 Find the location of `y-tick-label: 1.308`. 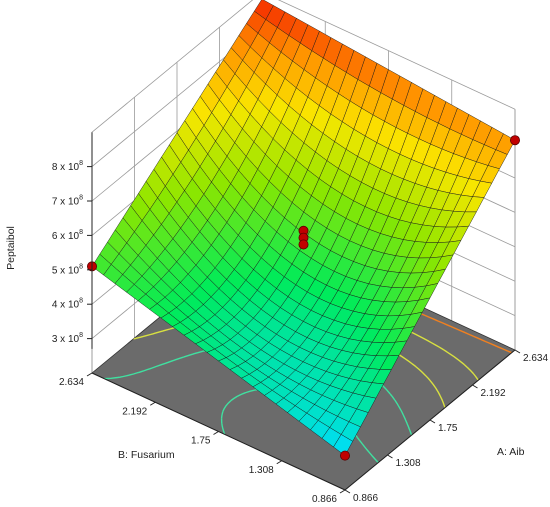

y-tick-label: 1.308 is located at coordinates (261, 470).